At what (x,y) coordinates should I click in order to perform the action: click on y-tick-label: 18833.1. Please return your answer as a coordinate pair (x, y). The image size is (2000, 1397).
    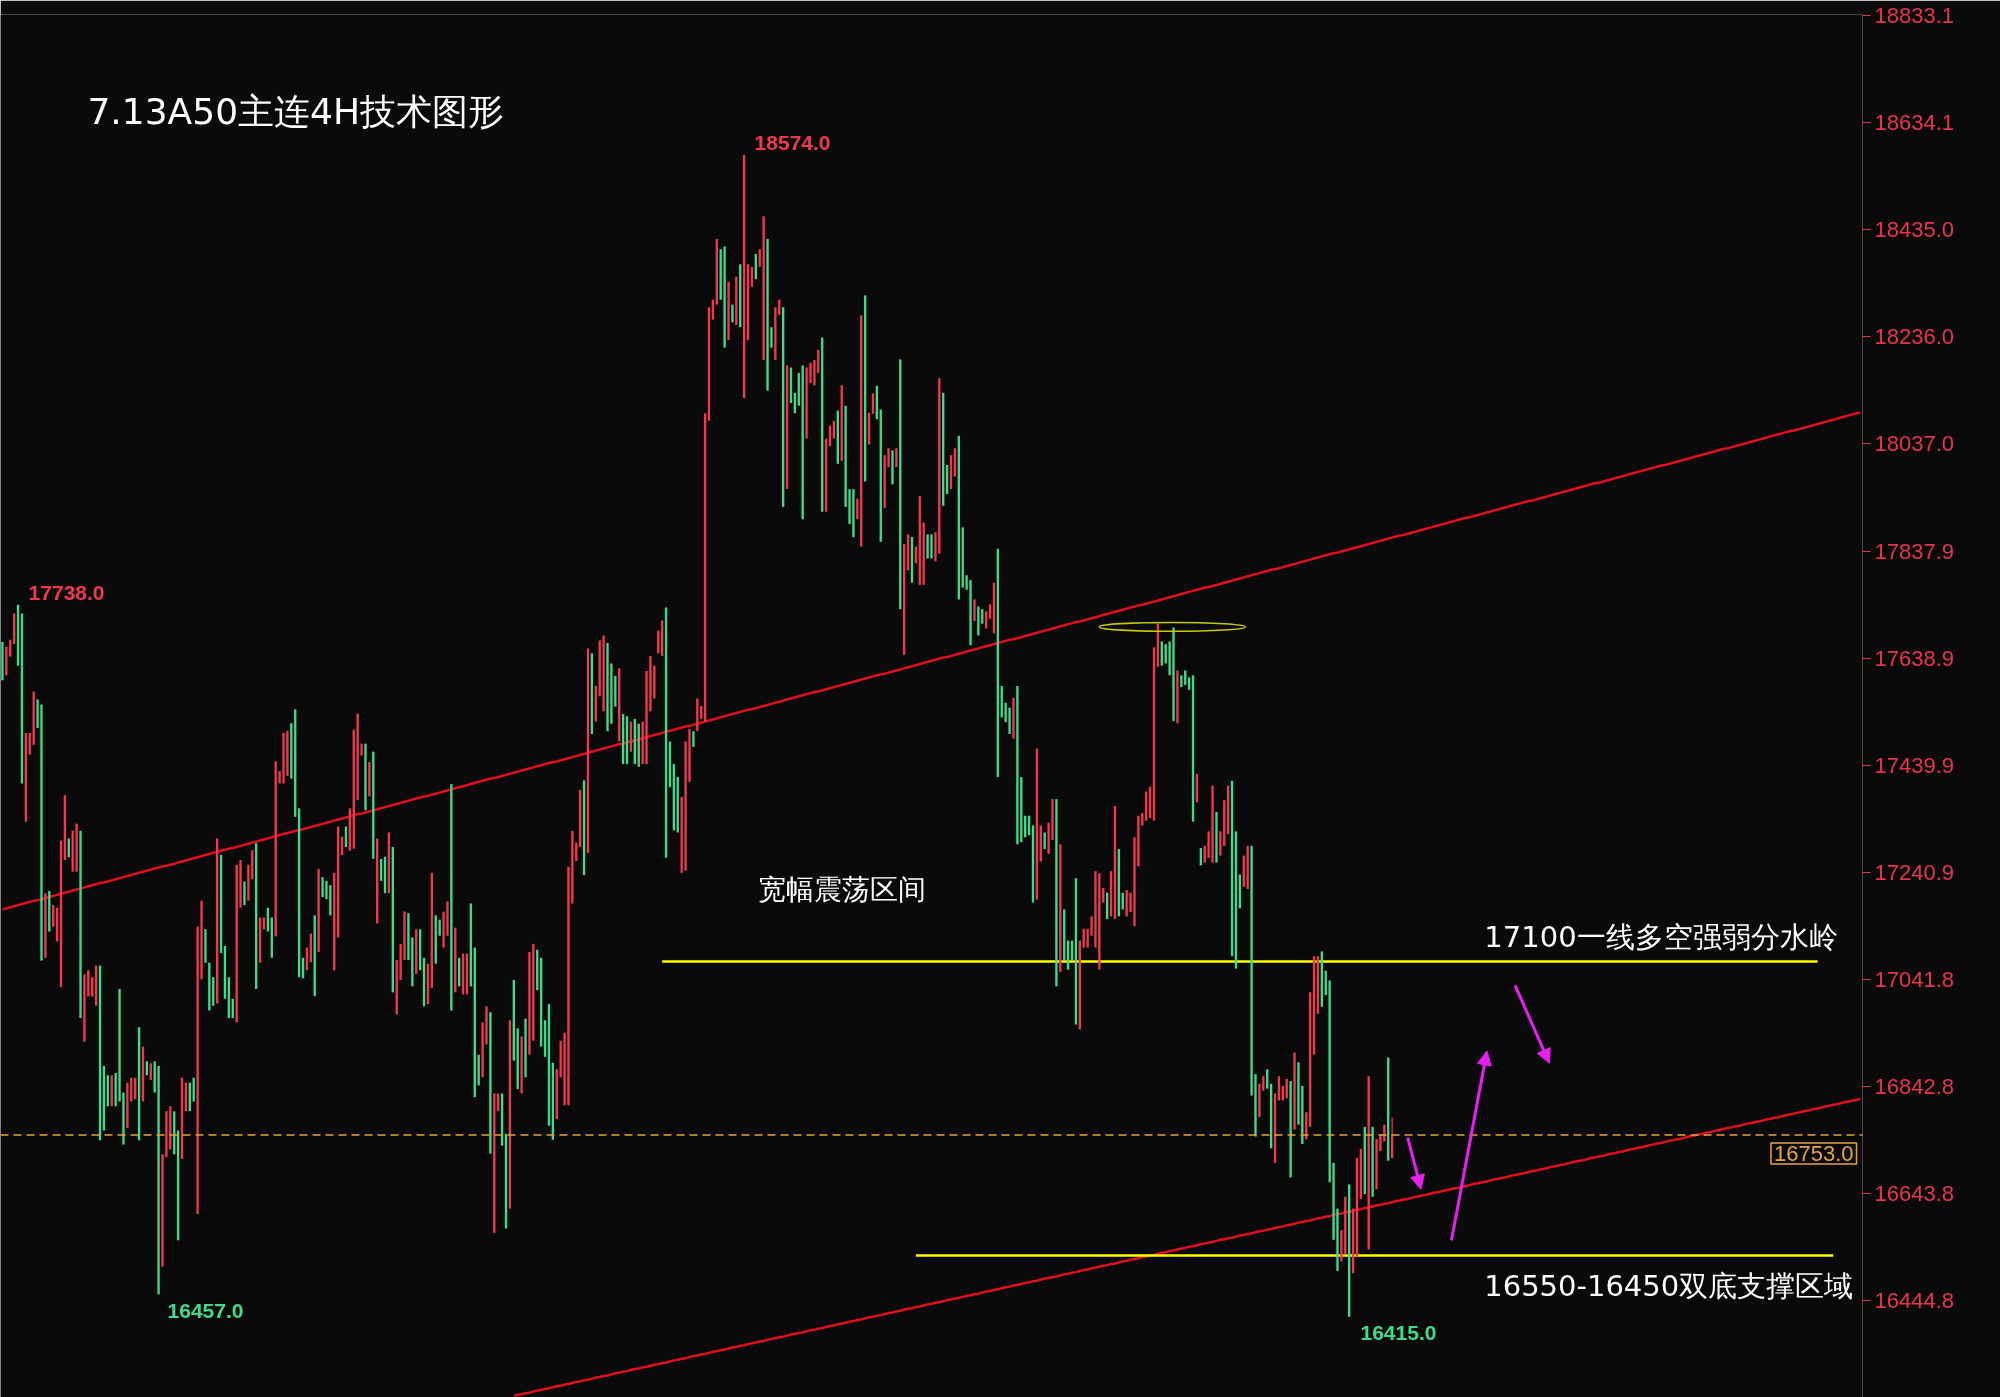
    Looking at the image, I should click on (1914, 16).